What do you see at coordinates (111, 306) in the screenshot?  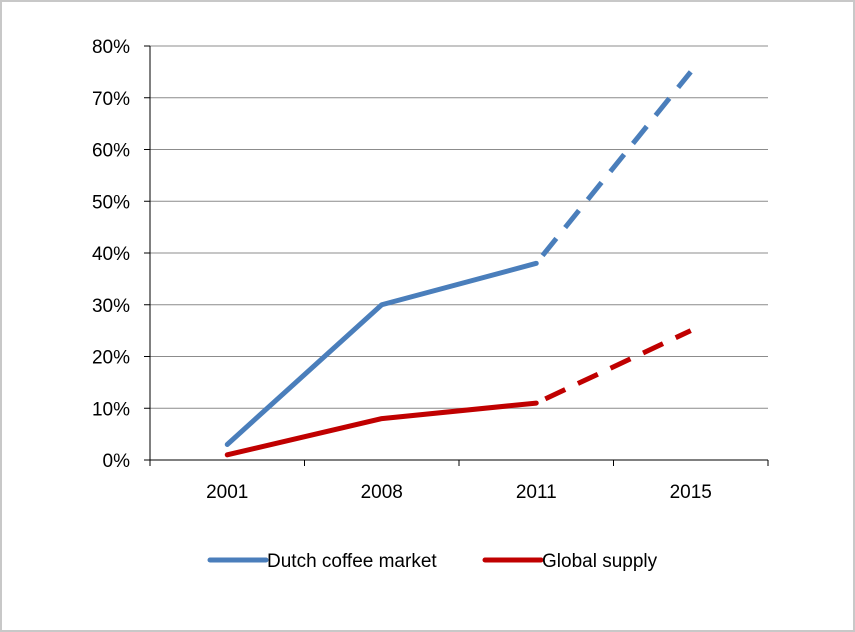 I see `y-tick-label: 30%` at bounding box center [111, 306].